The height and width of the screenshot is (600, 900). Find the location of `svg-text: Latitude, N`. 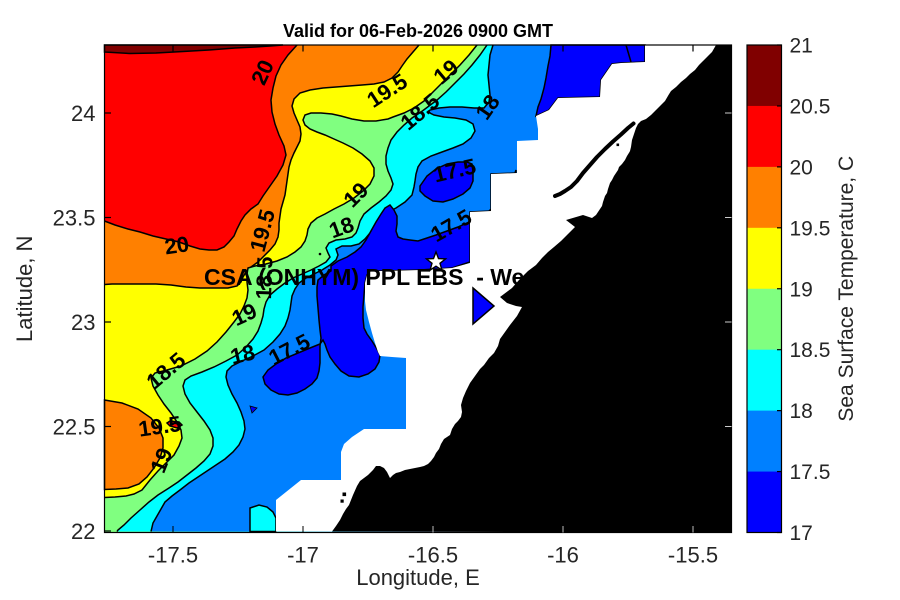

svg-text: Latitude, N is located at coordinates (24, 289).